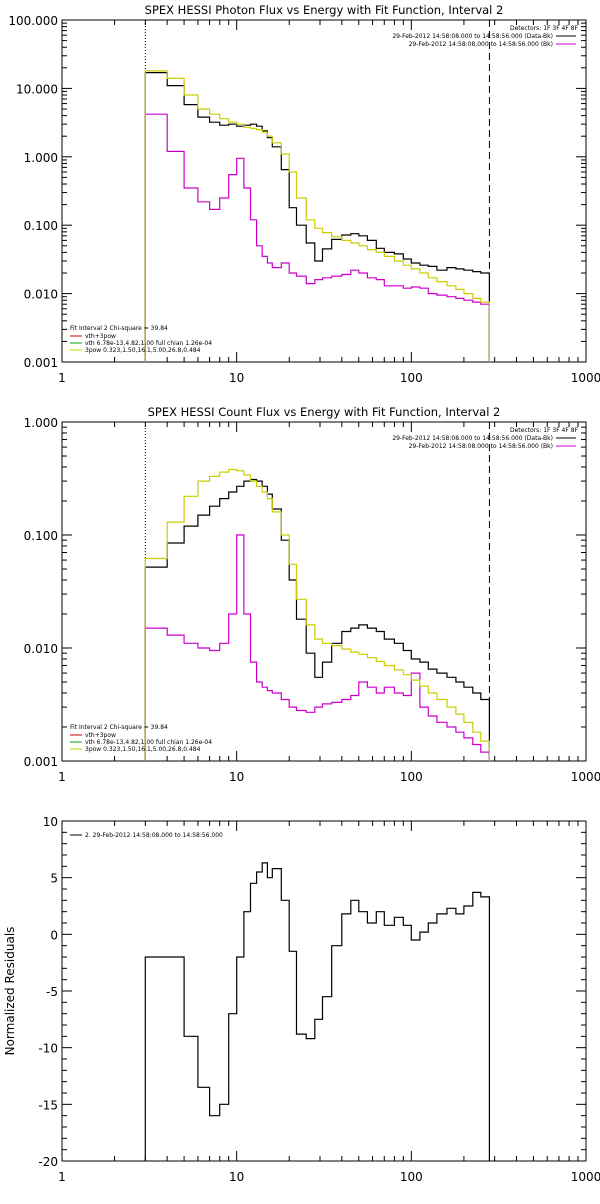 Image resolution: width=600 pixels, height=1204 pixels. I want to click on y-tick-label: 5, so click(54, 879).